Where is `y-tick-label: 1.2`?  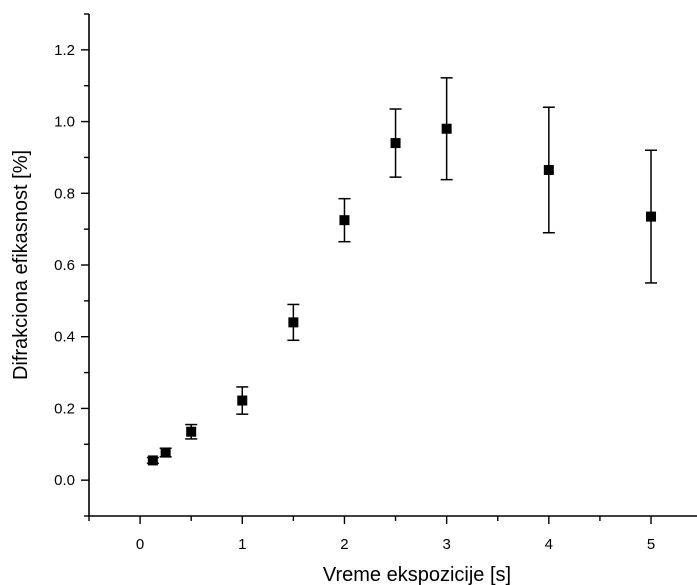 y-tick-label: 1.2 is located at coordinates (64, 50).